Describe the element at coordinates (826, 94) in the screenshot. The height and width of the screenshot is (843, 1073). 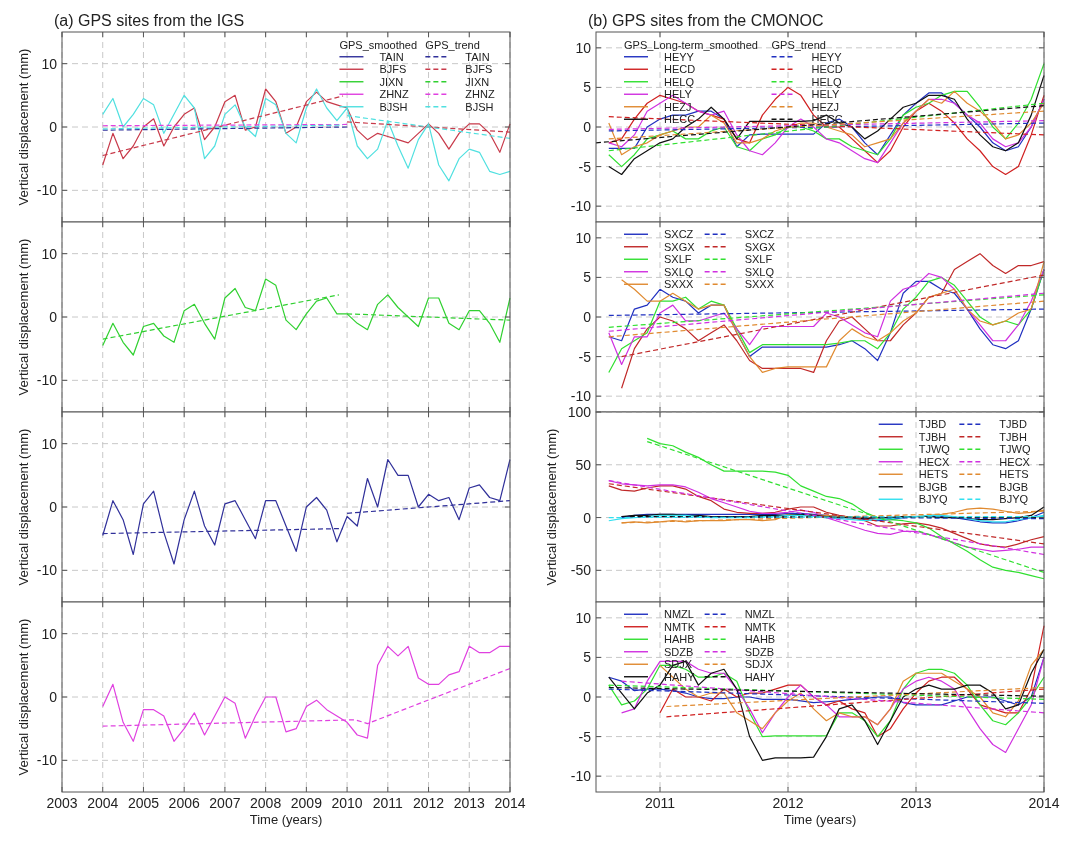
I see `legend-label: HELY` at that location.